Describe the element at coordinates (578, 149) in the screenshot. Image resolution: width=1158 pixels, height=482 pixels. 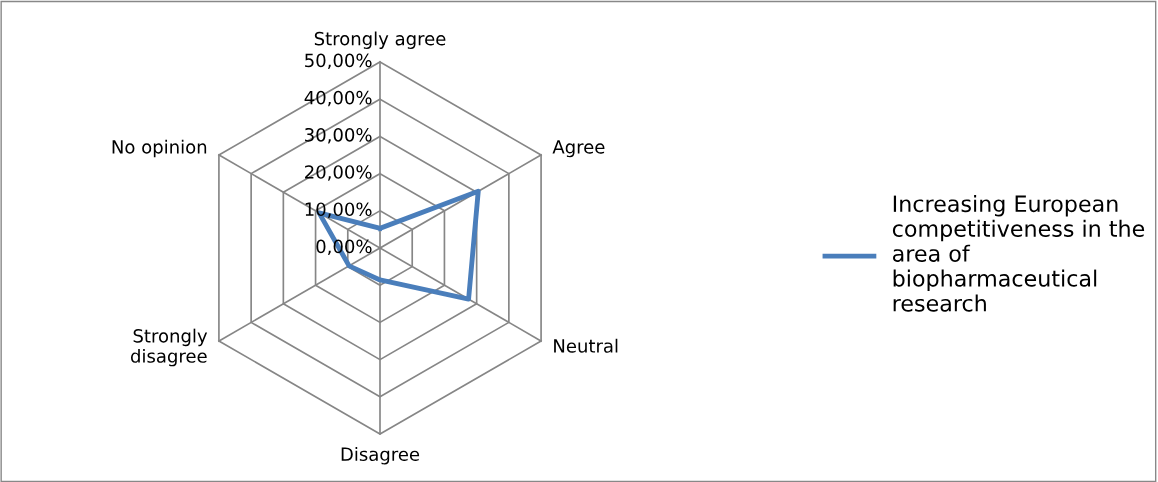
I see `spoke-label: Agree` at that location.